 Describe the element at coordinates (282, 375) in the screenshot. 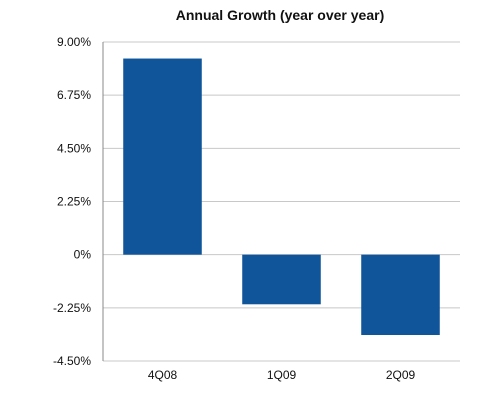

I see `x-tick-label: 1Q09` at that location.